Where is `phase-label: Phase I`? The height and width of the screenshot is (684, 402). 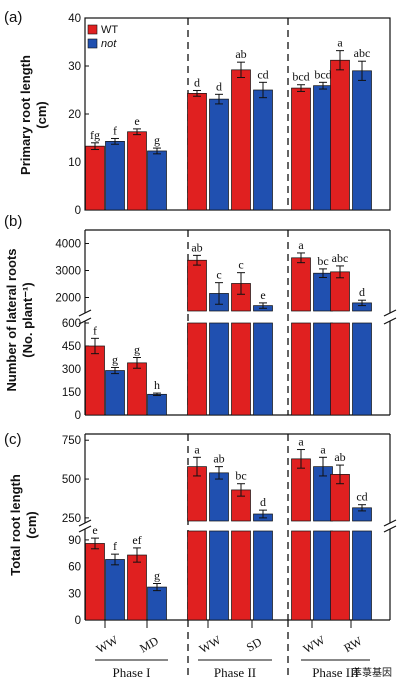 phase-label: Phase I is located at coordinates (132, 672).